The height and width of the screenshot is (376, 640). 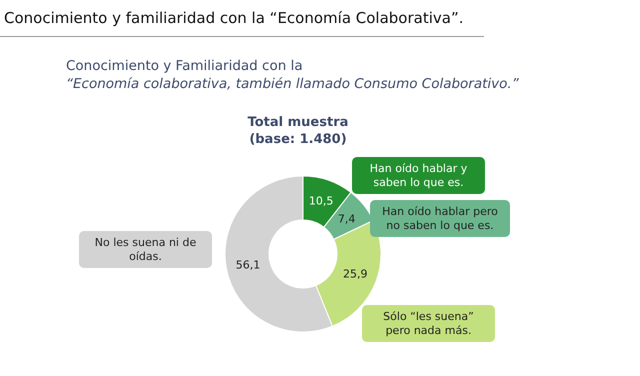 I want to click on chart-subtitle: Conocimiento y Familiaridad con la “Economía colaborativa, también llamado Consumo Colaborativo.”, so click(x=292, y=75).